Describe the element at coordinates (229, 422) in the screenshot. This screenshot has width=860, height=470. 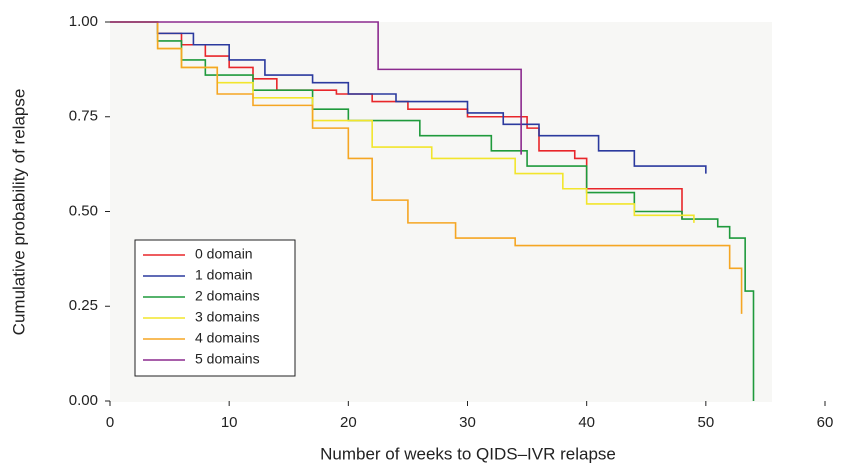
I see `x-tick-label: 10` at that location.